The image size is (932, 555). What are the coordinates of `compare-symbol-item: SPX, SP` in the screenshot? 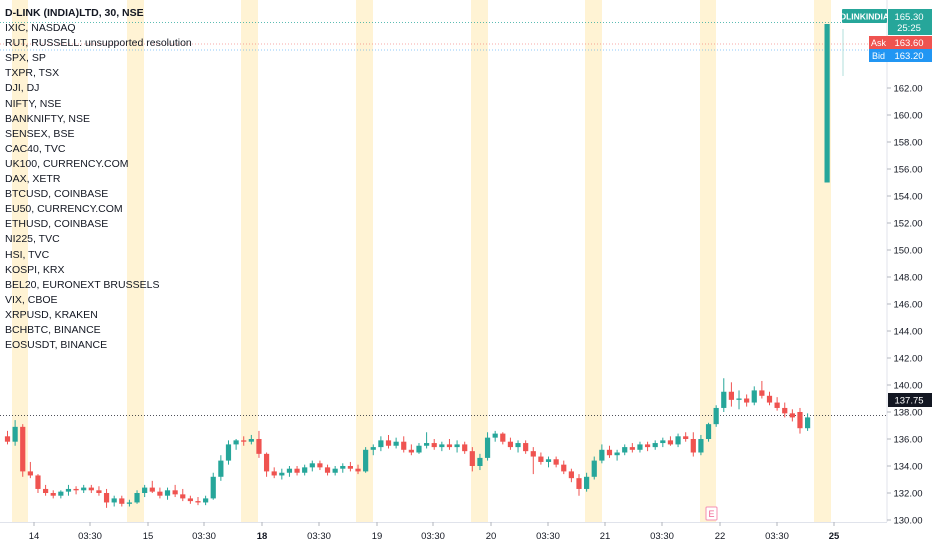 It's located at (25, 58).